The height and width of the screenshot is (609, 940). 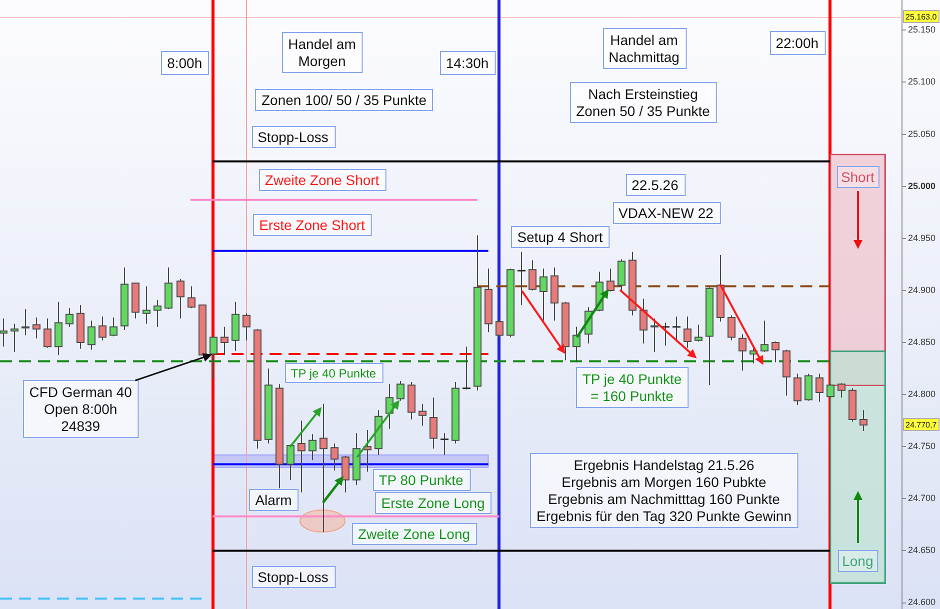 What do you see at coordinates (666, 212) in the screenshot?
I see `annotation: VDAX-NEW 22` at bounding box center [666, 212].